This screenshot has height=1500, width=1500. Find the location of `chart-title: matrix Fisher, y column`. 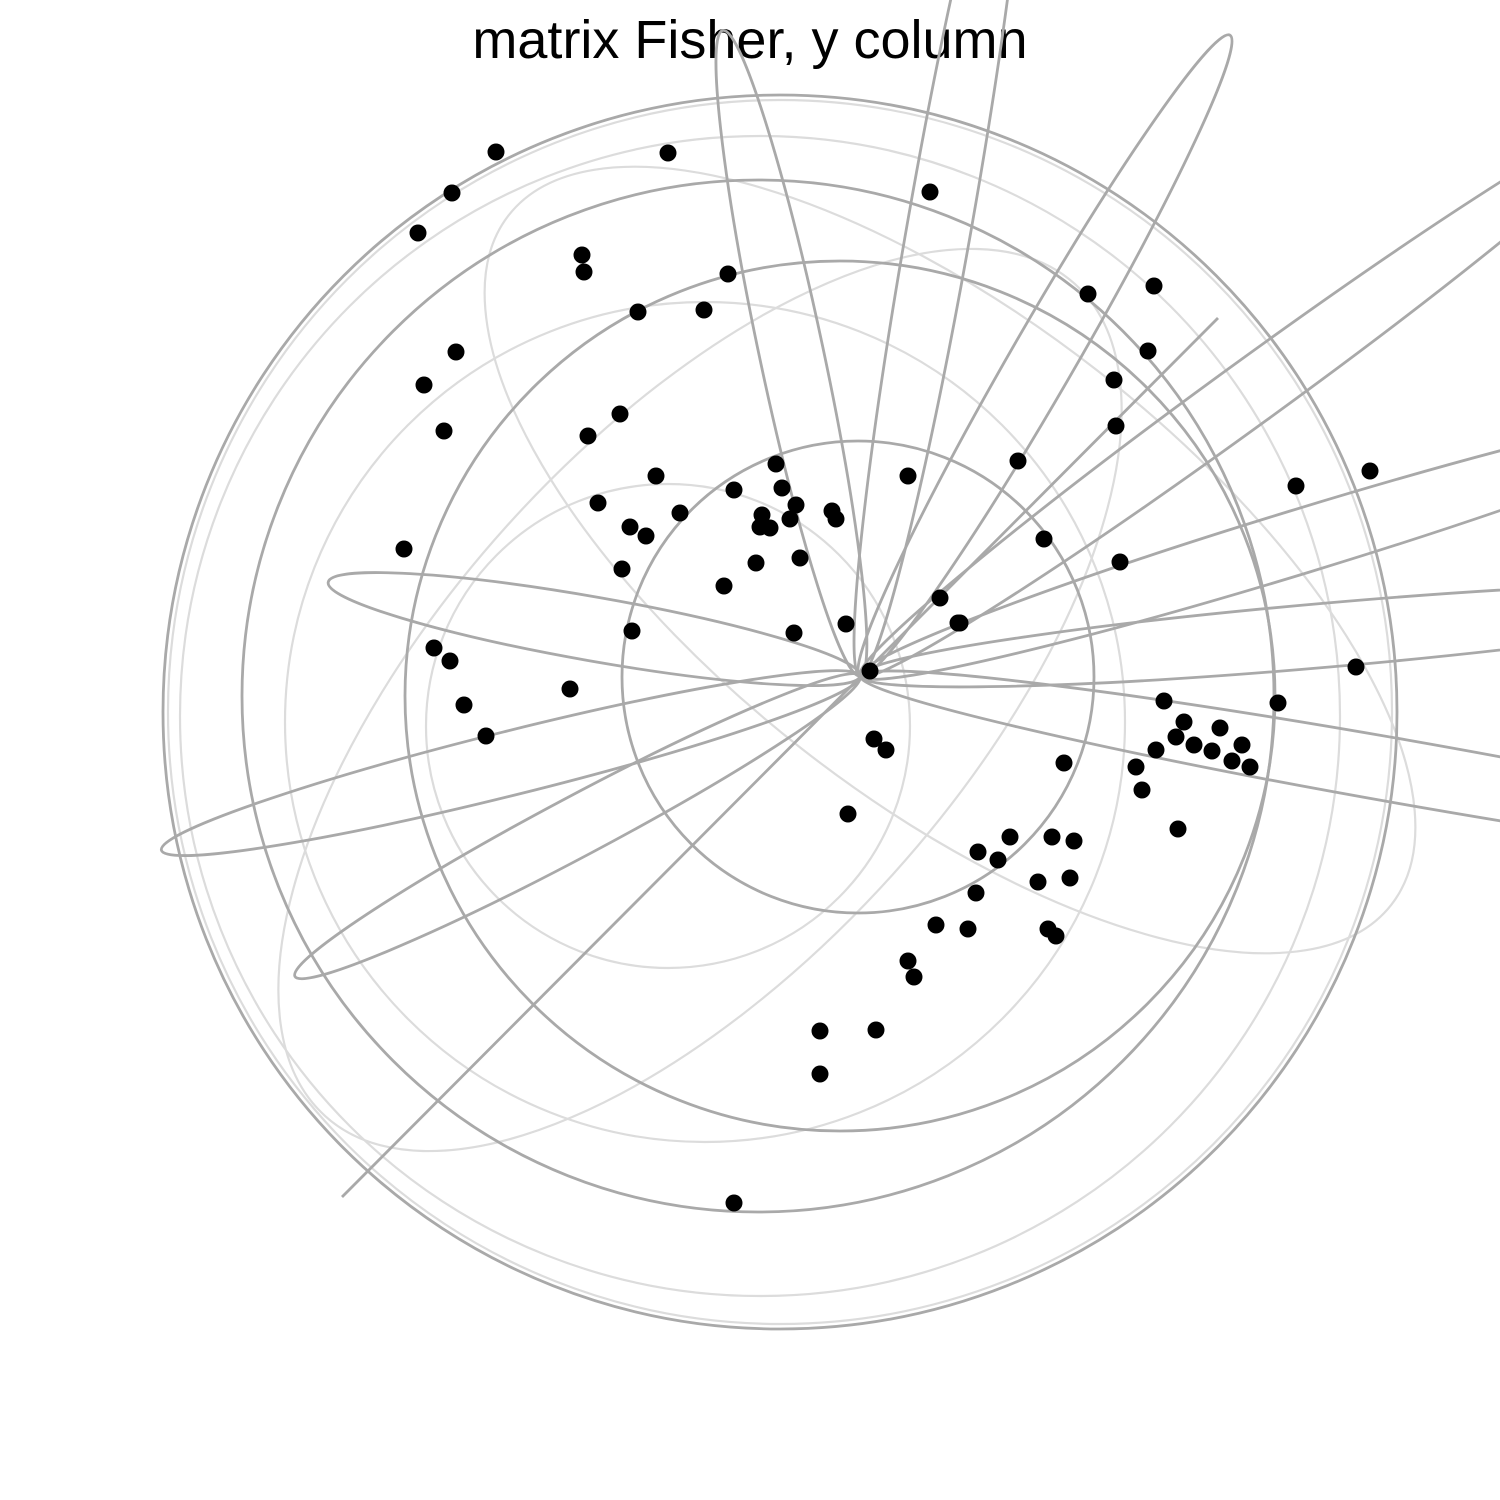

chart-title: matrix Fisher, y column is located at coordinates (750, 40).